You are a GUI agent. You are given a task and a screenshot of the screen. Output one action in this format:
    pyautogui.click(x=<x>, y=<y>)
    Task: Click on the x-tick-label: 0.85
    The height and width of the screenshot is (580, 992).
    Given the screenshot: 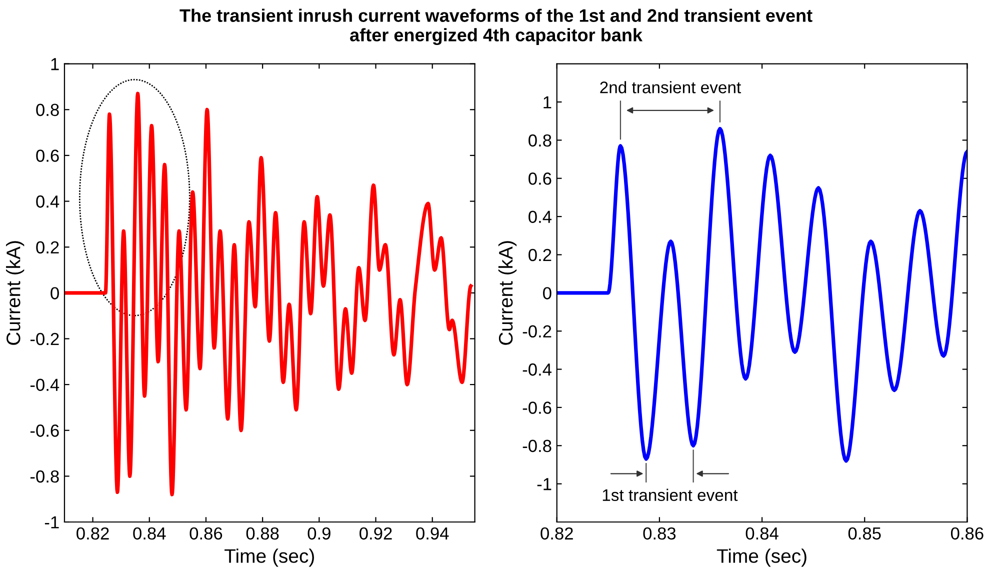 What is the action you would take?
    pyautogui.click(x=864, y=533)
    